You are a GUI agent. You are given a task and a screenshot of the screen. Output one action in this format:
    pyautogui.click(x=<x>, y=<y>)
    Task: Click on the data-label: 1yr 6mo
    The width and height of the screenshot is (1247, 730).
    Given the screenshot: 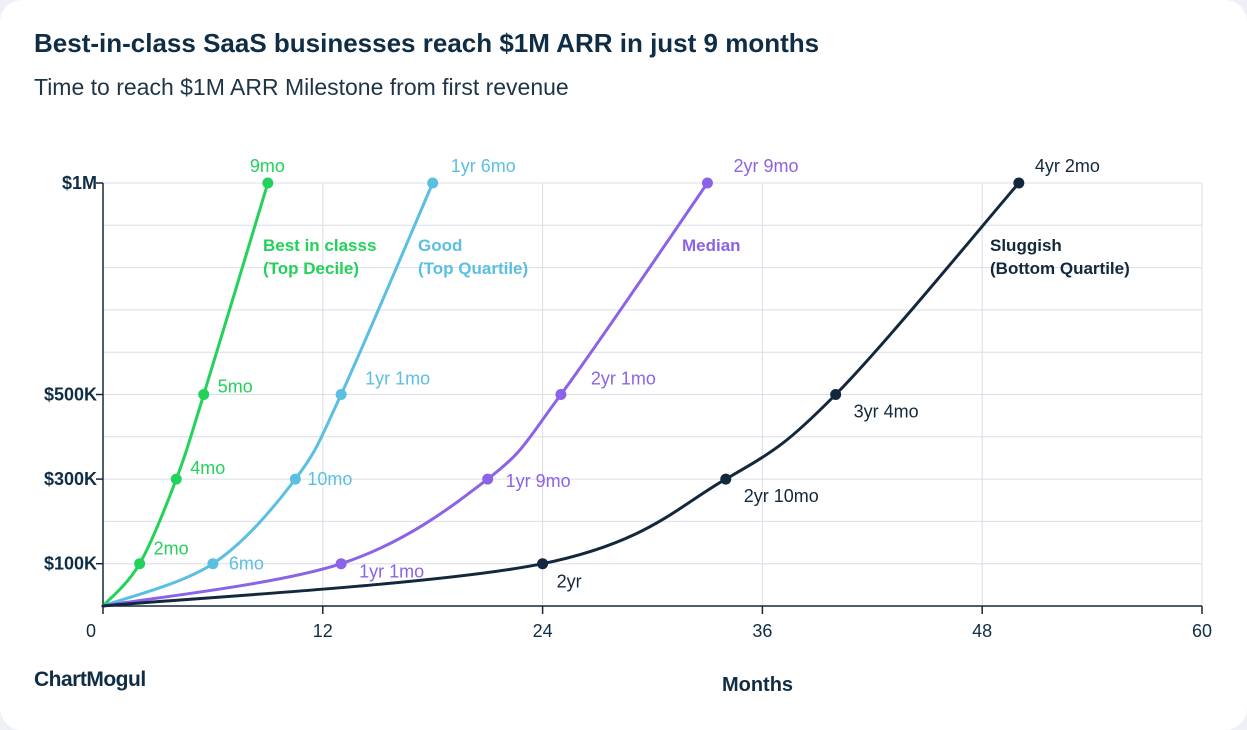 What is the action you would take?
    pyautogui.click(x=483, y=166)
    